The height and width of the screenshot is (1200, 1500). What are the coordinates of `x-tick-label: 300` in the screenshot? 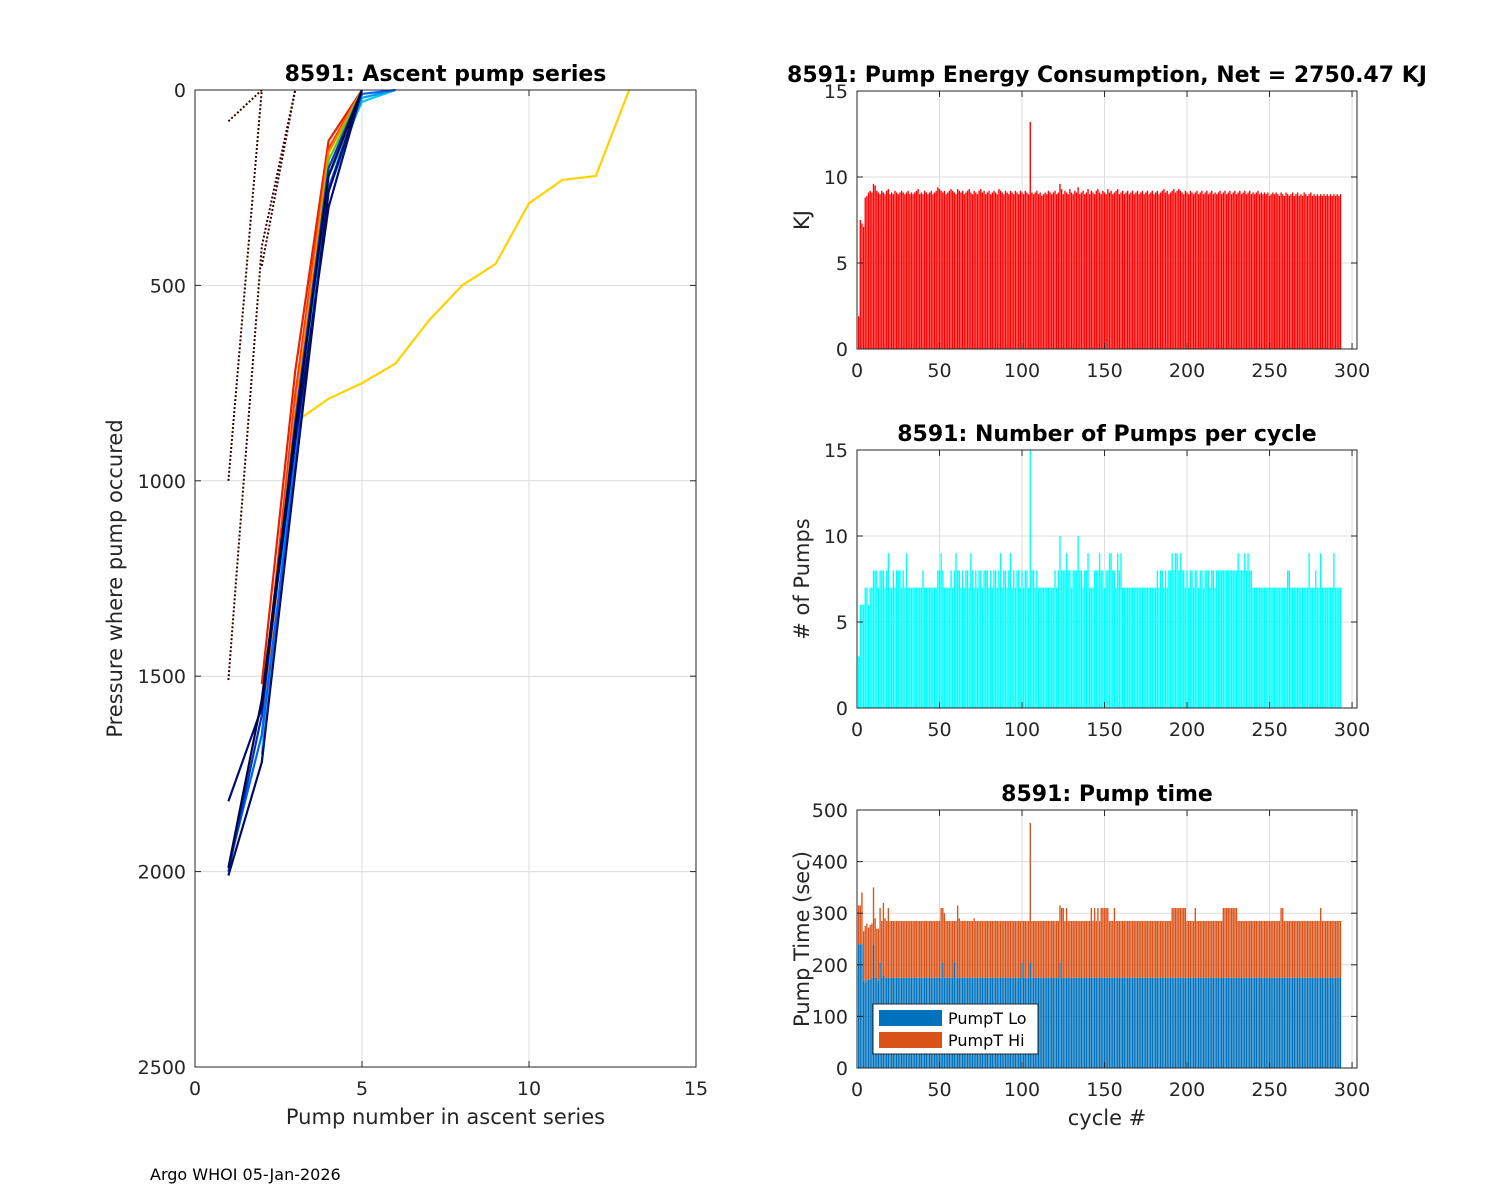 It's located at (1352, 730).